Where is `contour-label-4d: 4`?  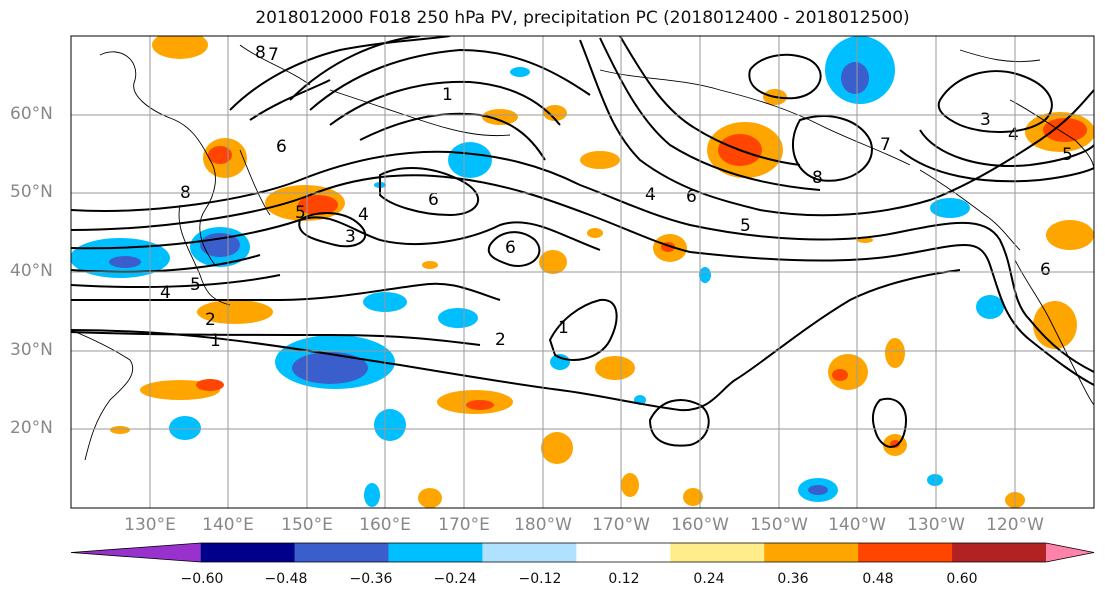
contour-label-4d: 4 is located at coordinates (1013, 135).